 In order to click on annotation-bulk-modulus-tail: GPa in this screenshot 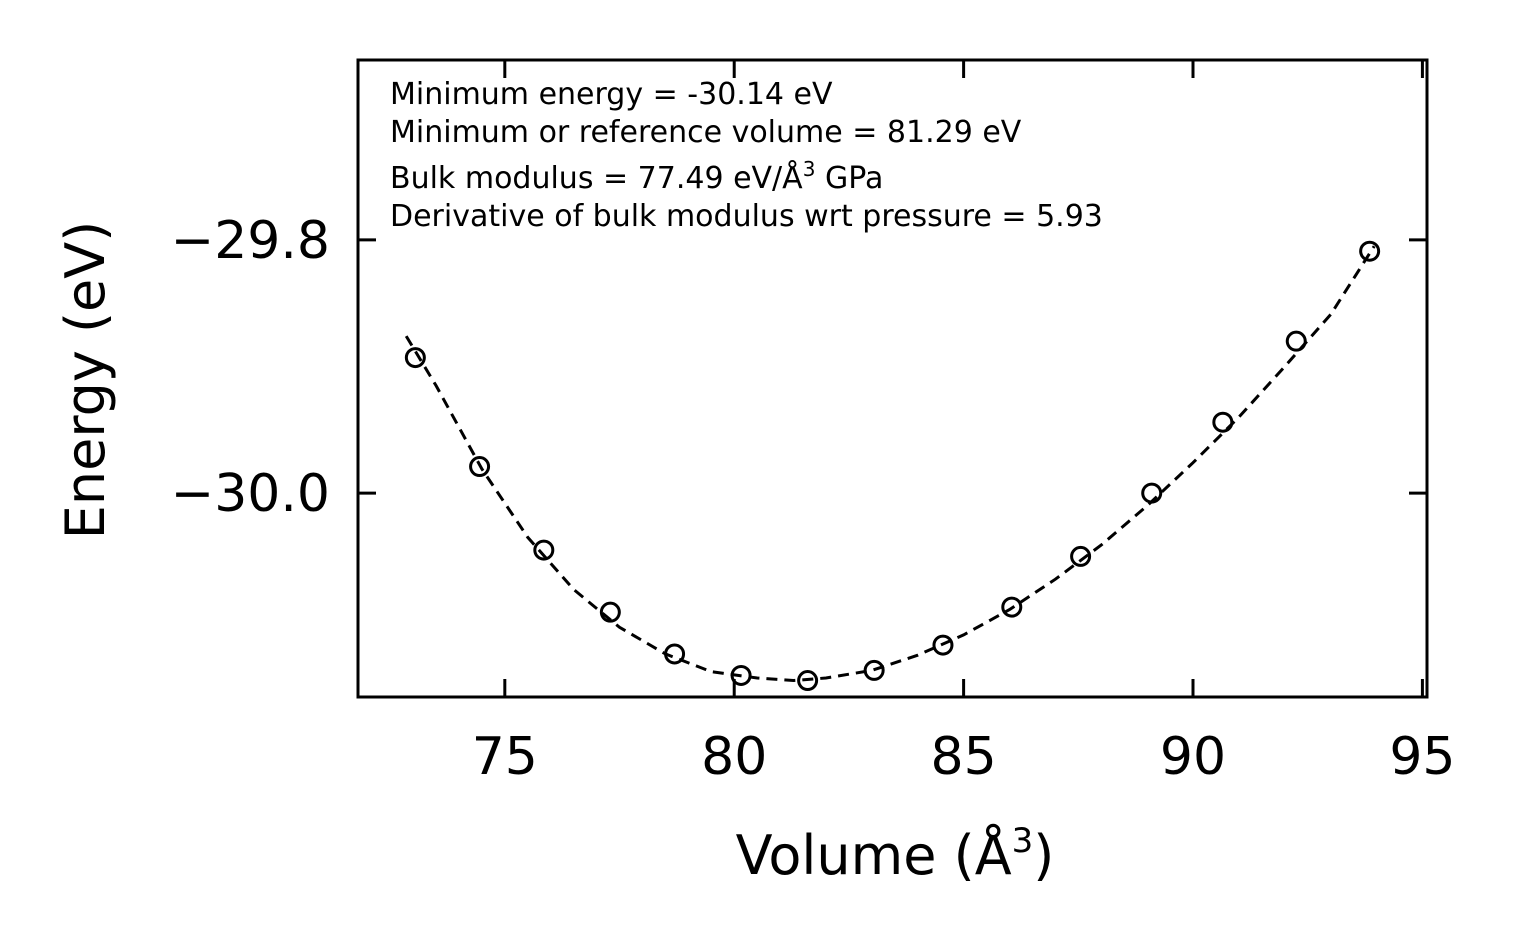, I will do `click(849, 178)`.